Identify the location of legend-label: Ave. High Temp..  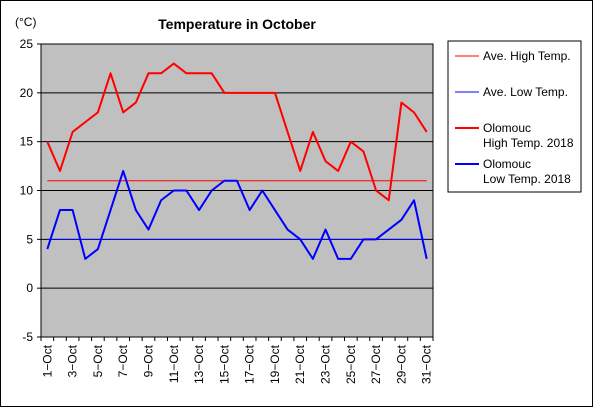
(527, 56).